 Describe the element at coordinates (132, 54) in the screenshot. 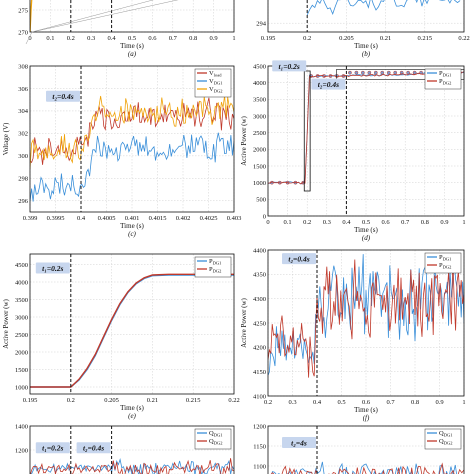

I see `panel-caption: (a)` at that location.